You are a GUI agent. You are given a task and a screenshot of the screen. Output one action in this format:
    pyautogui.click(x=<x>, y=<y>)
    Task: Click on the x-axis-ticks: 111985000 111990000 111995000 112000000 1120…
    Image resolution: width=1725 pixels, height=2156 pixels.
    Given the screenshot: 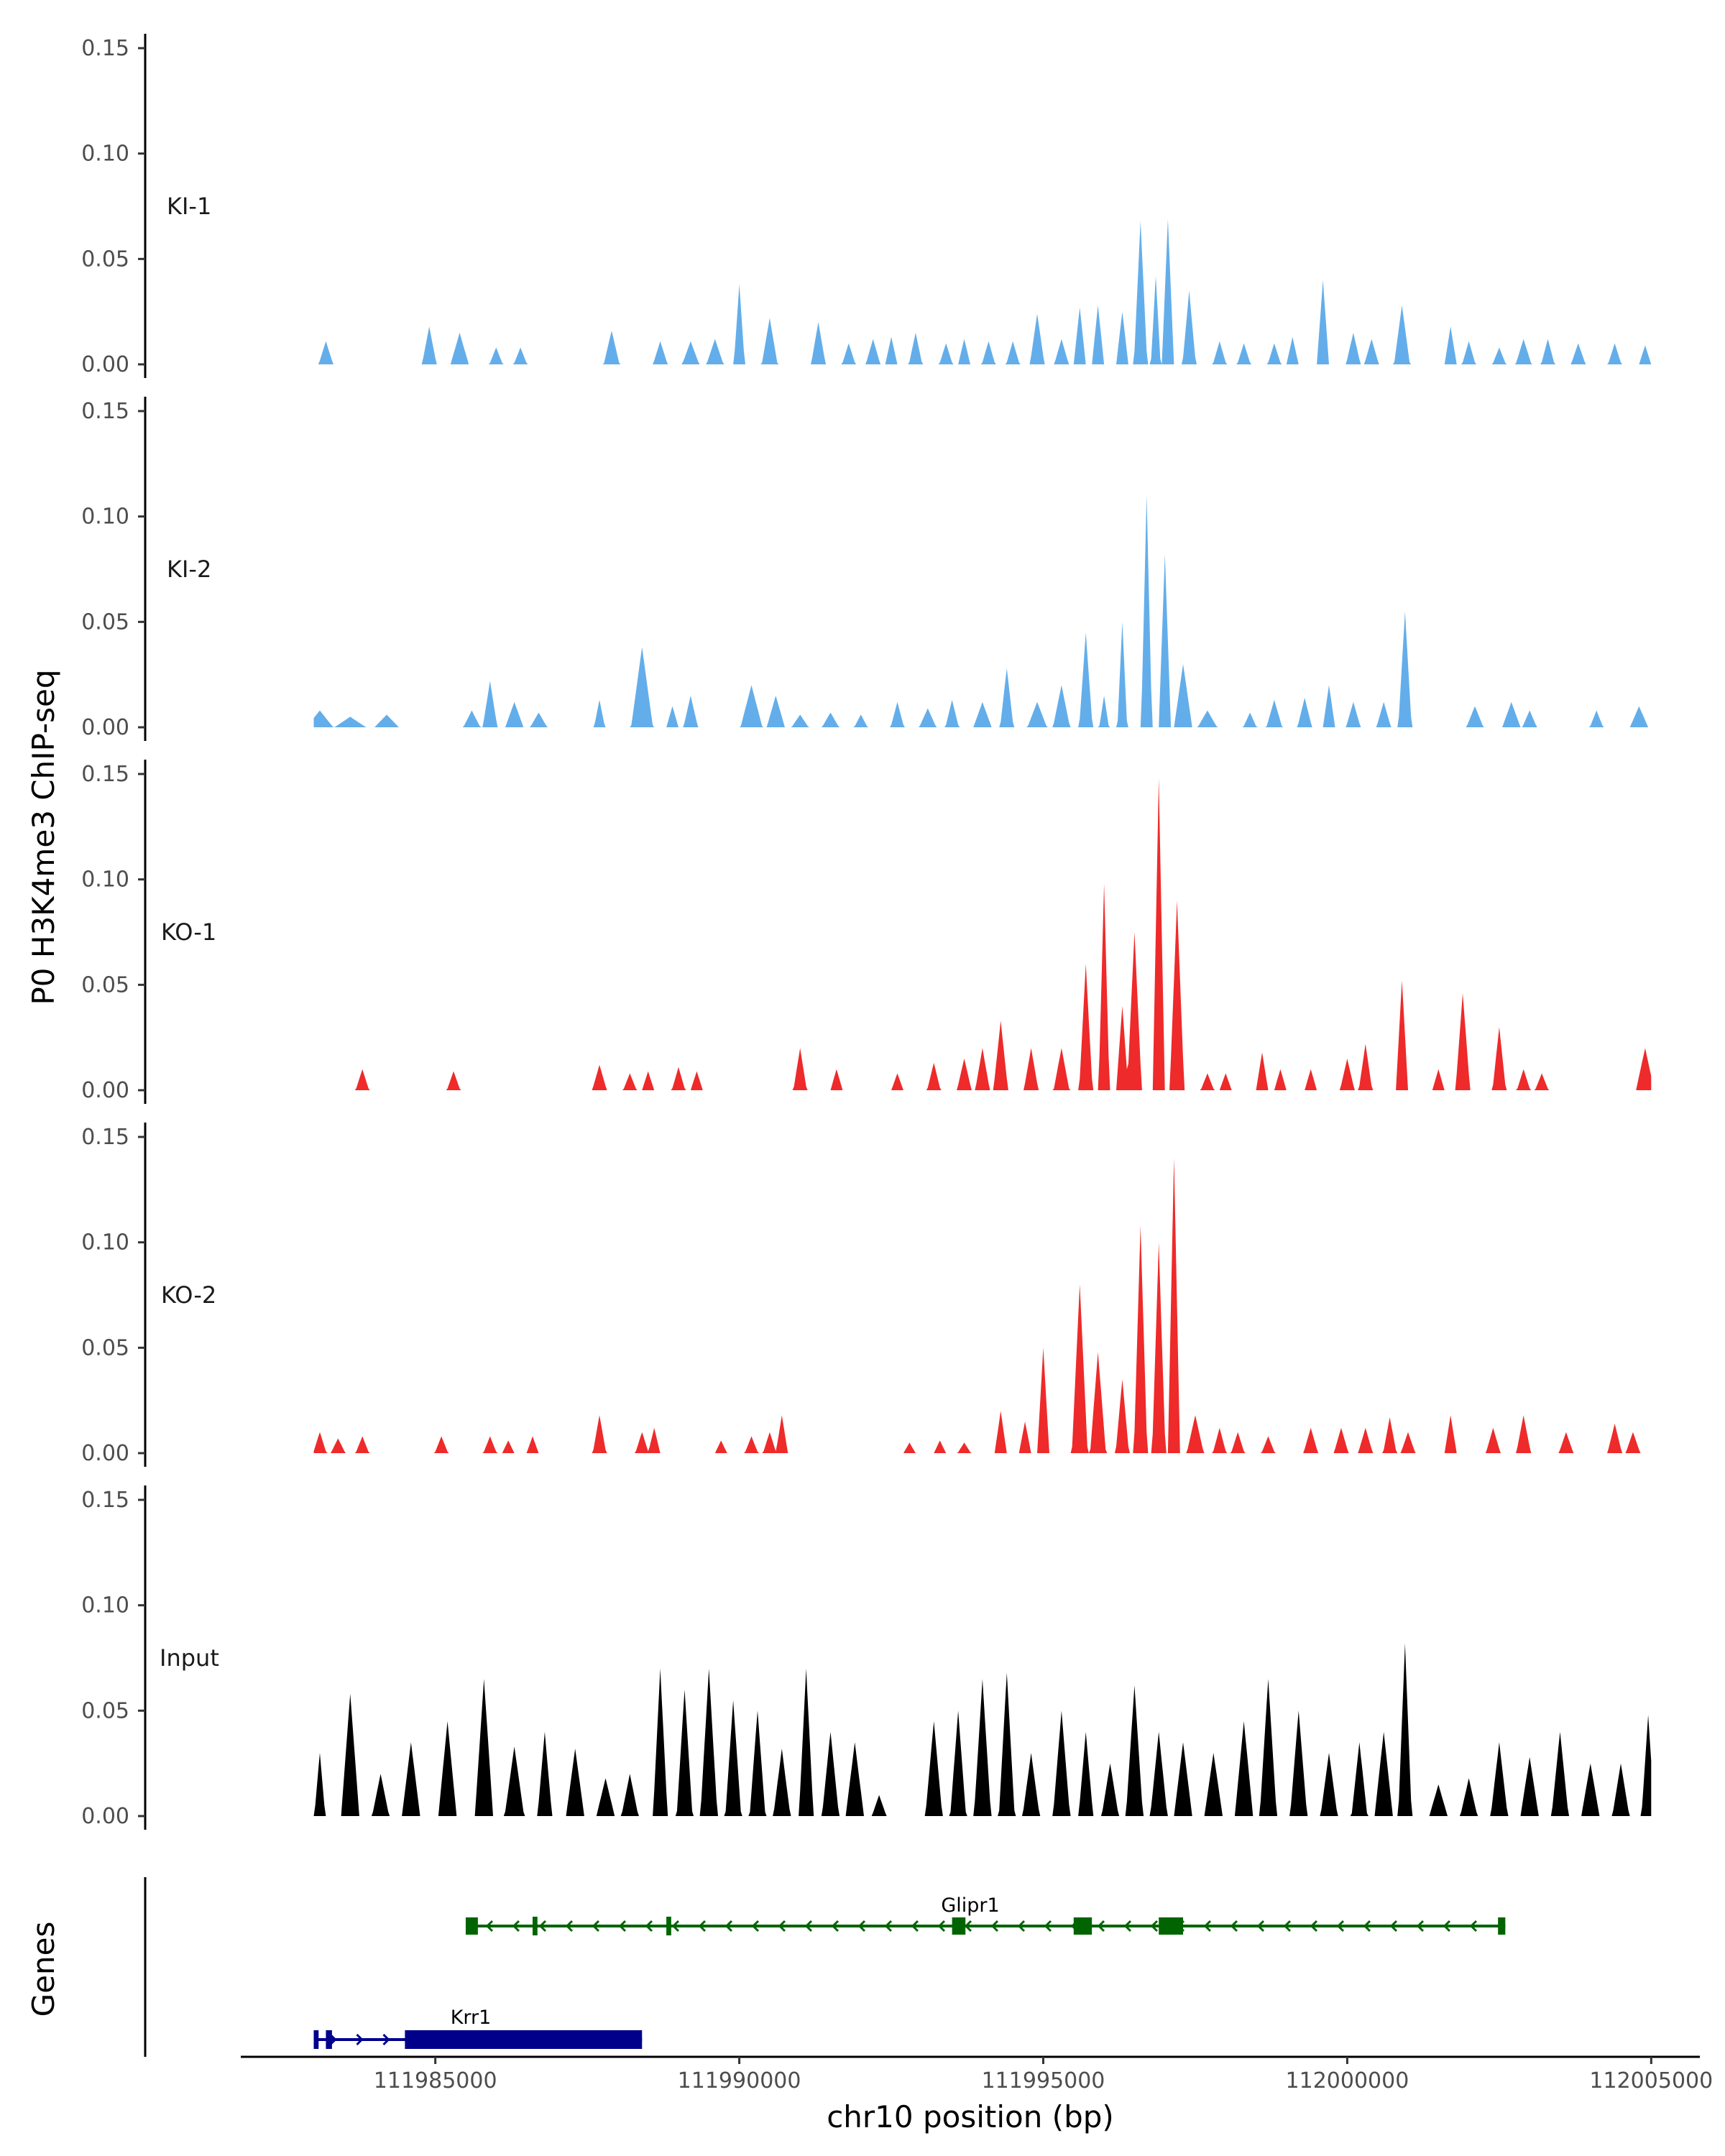 What is the action you would take?
    pyautogui.click(x=1043, y=2075)
    